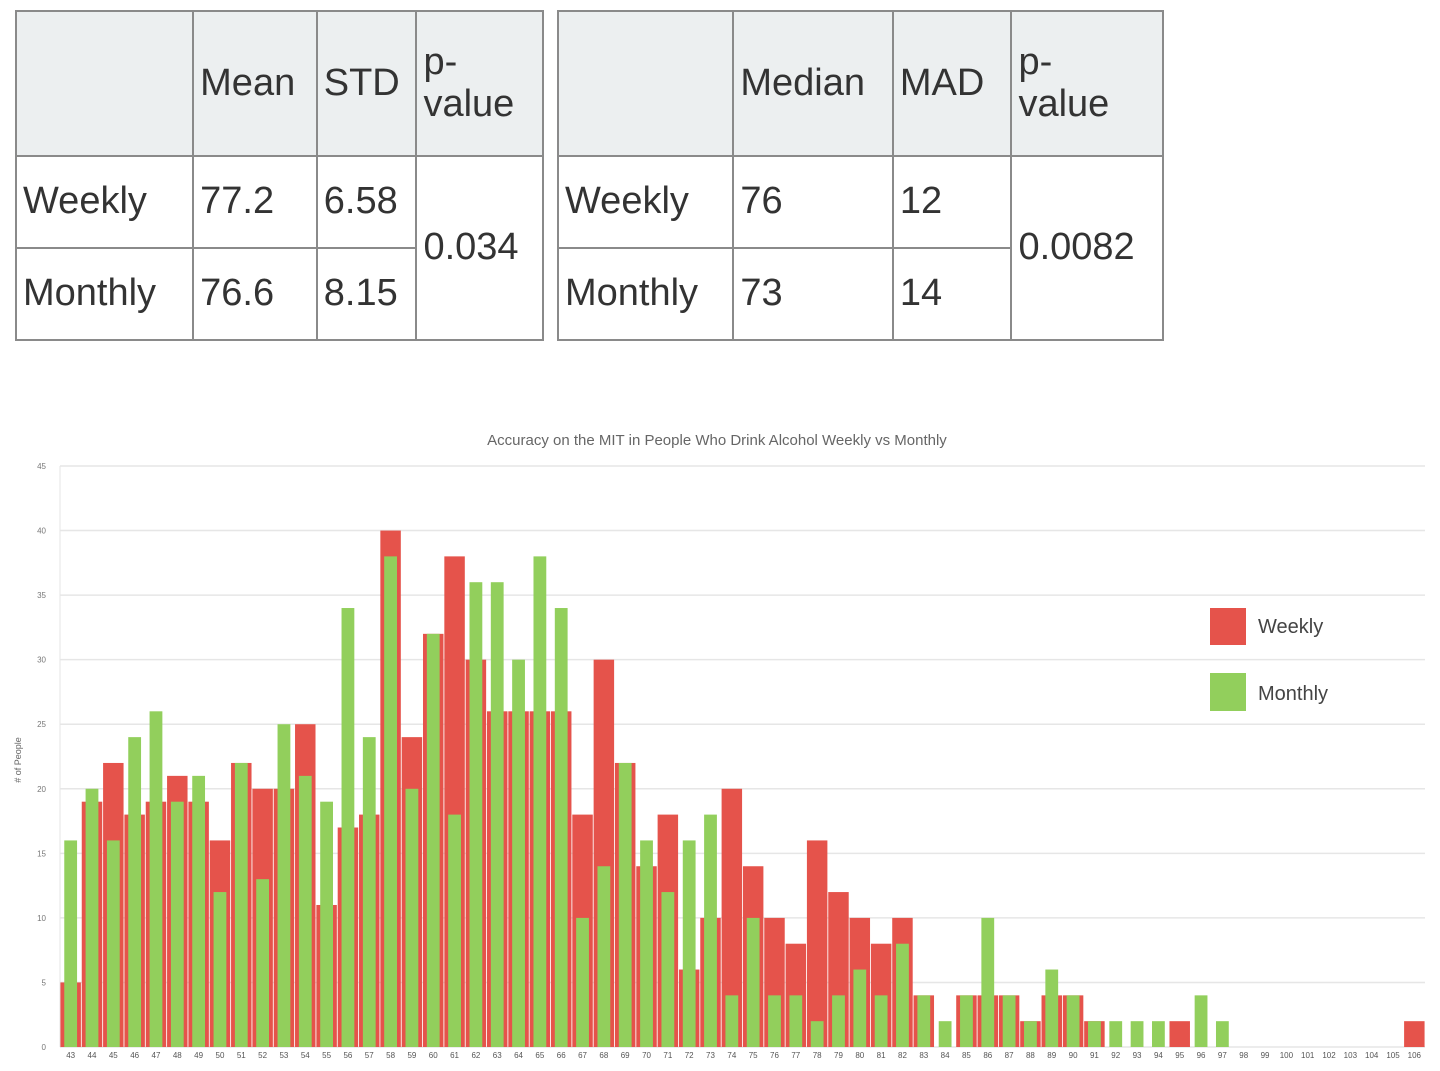 Image resolution: width=1440 pixels, height=1071 pixels. I want to click on legend-label-monthly: Monthly, so click(1293, 694).